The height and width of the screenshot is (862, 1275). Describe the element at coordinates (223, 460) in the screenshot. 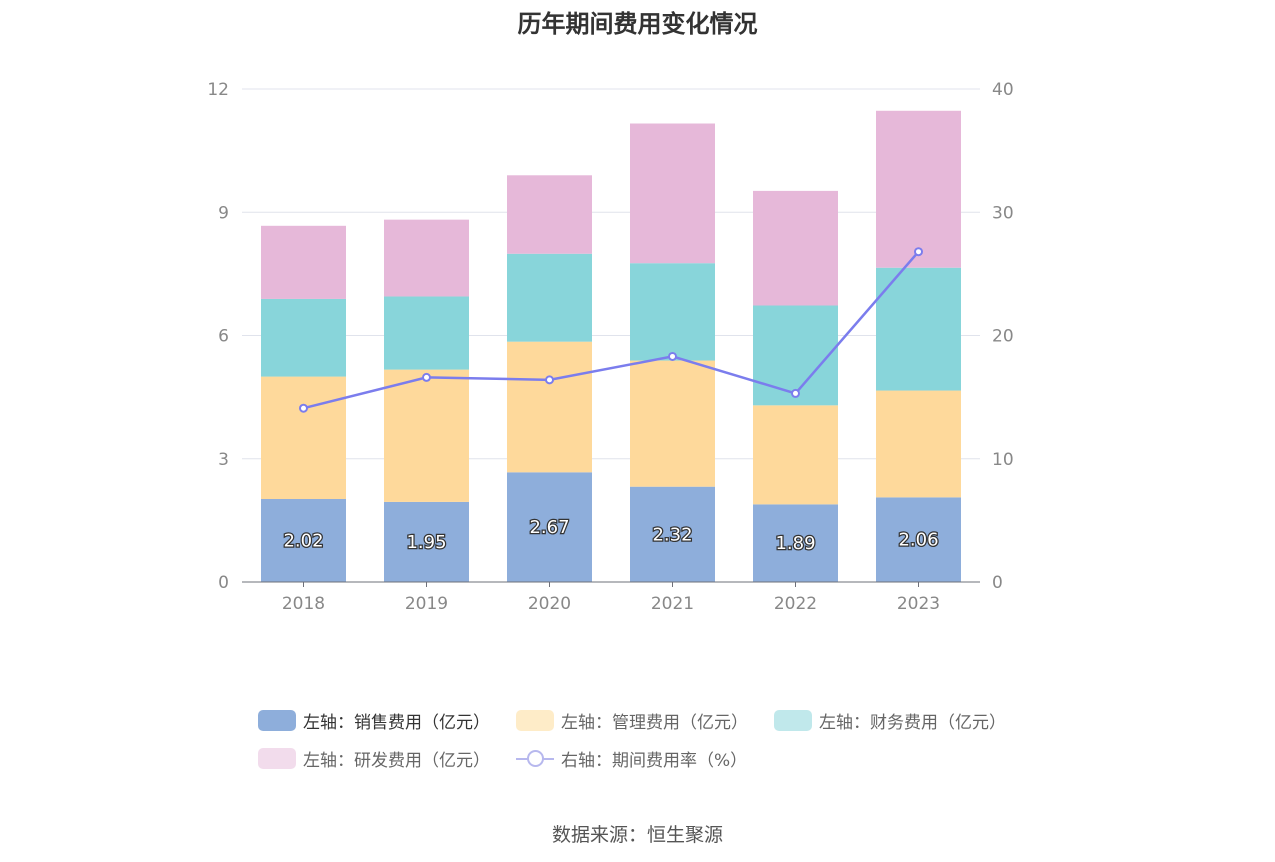

I see `y-left-tick-label: 3` at that location.